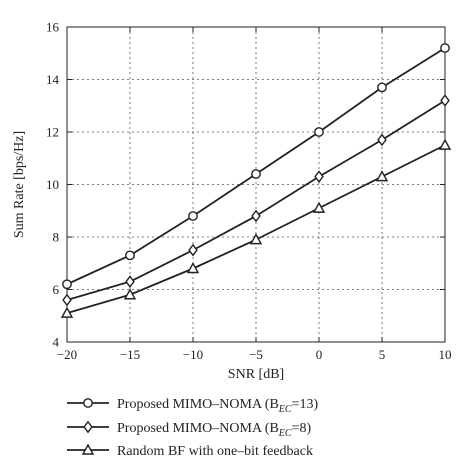 The height and width of the screenshot is (476, 474). What do you see at coordinates (53, 27) in the screenshot?
I see `y-tick-label: 16` at bounding box center [53, 27].